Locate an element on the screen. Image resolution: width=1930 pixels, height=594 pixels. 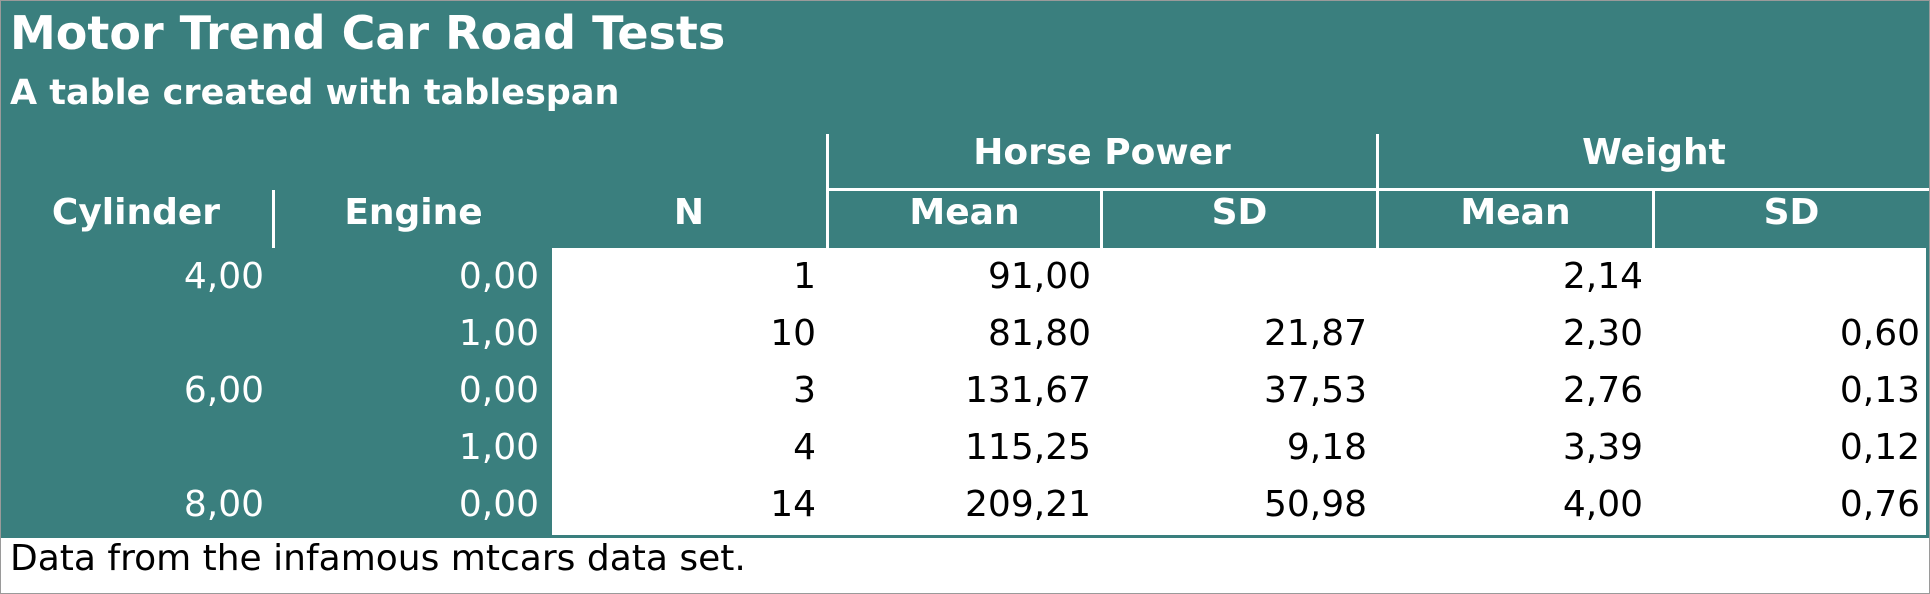
table-cell: 10 is located at coordinates (793, 333).